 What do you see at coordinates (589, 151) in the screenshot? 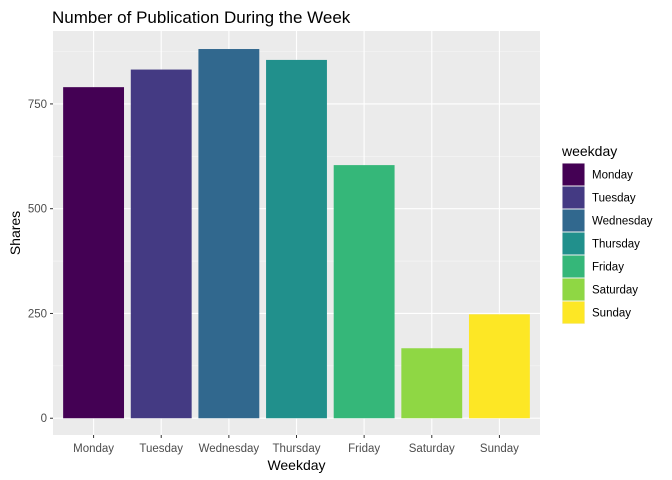
I see `legend-title: weekday` at bounding box center [589, 151].